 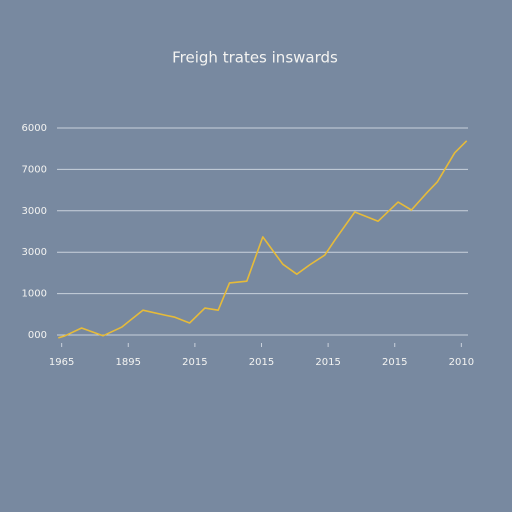 I want to click on x-tick-label: 1965, so click(x=61, y=362).